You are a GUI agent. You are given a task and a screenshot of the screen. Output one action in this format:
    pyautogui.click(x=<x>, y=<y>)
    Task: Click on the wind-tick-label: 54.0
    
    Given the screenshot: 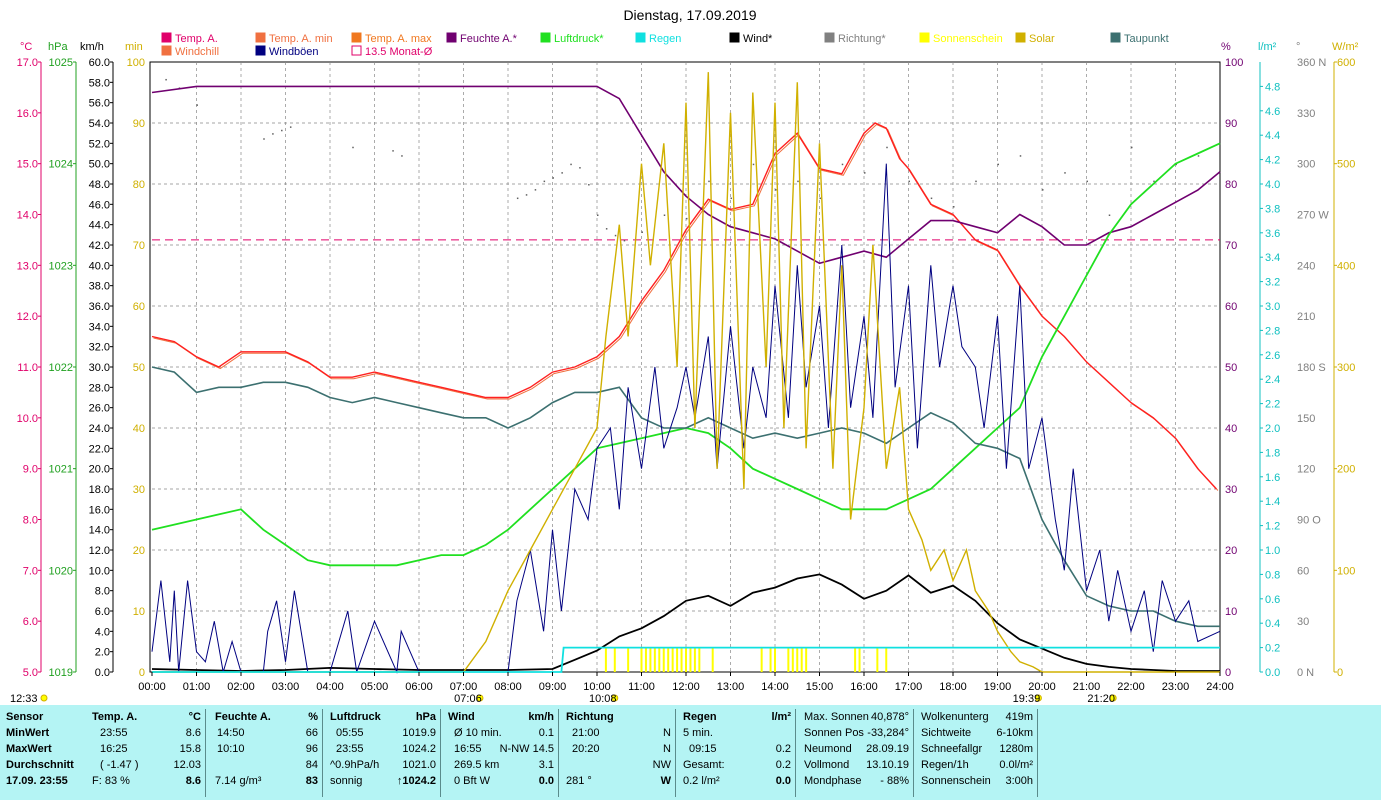 What is the action you would take?
    pyautogui.click(x=99, y=124)
    